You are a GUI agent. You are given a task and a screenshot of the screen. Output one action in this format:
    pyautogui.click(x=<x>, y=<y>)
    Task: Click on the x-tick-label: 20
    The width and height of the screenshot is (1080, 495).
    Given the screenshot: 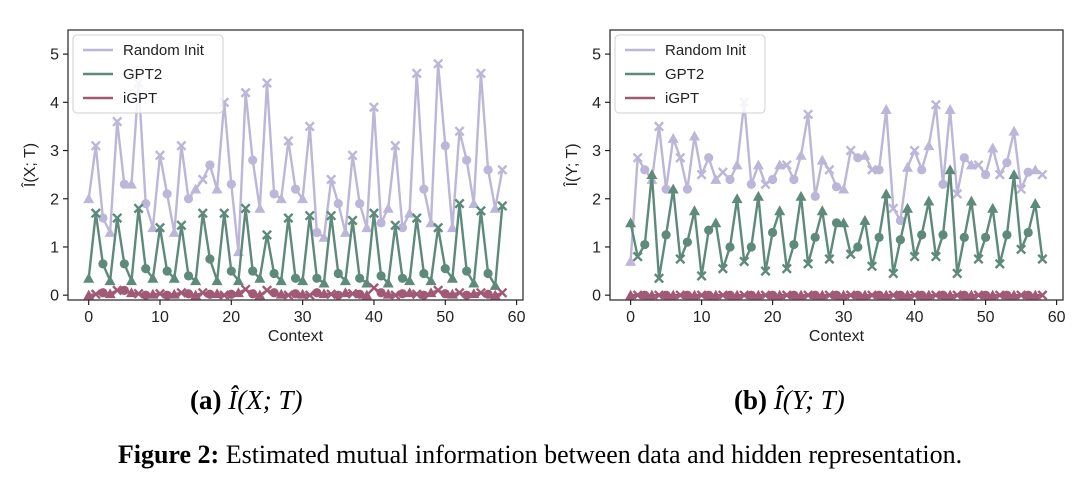 What is the action you would take?
    pyautogui.click(x=231, y=317)
    